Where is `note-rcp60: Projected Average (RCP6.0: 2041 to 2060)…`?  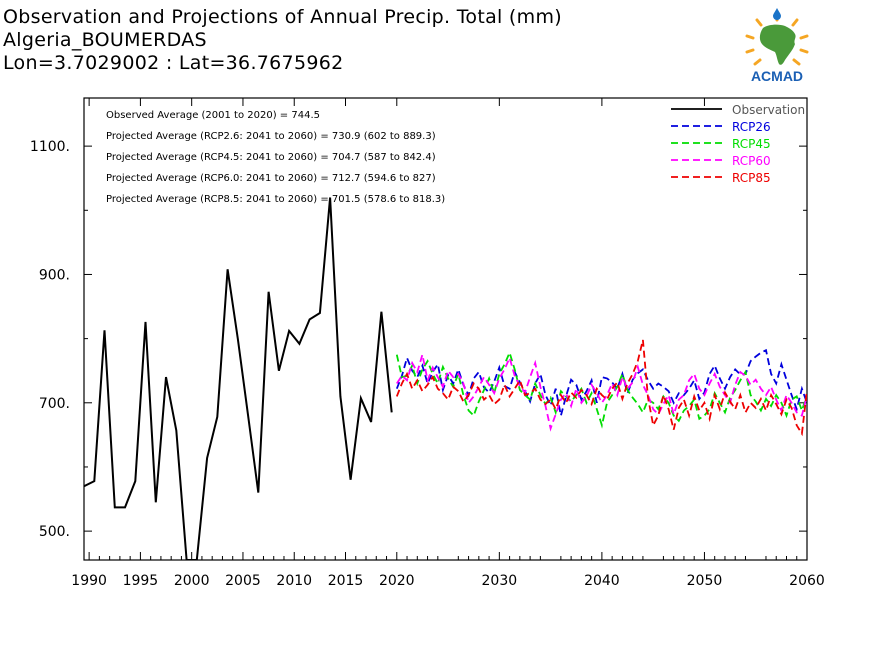 note-rcp60: Projected Average (RCP6.0: 2041 to 2060)… is located at coordinates (271, 178).